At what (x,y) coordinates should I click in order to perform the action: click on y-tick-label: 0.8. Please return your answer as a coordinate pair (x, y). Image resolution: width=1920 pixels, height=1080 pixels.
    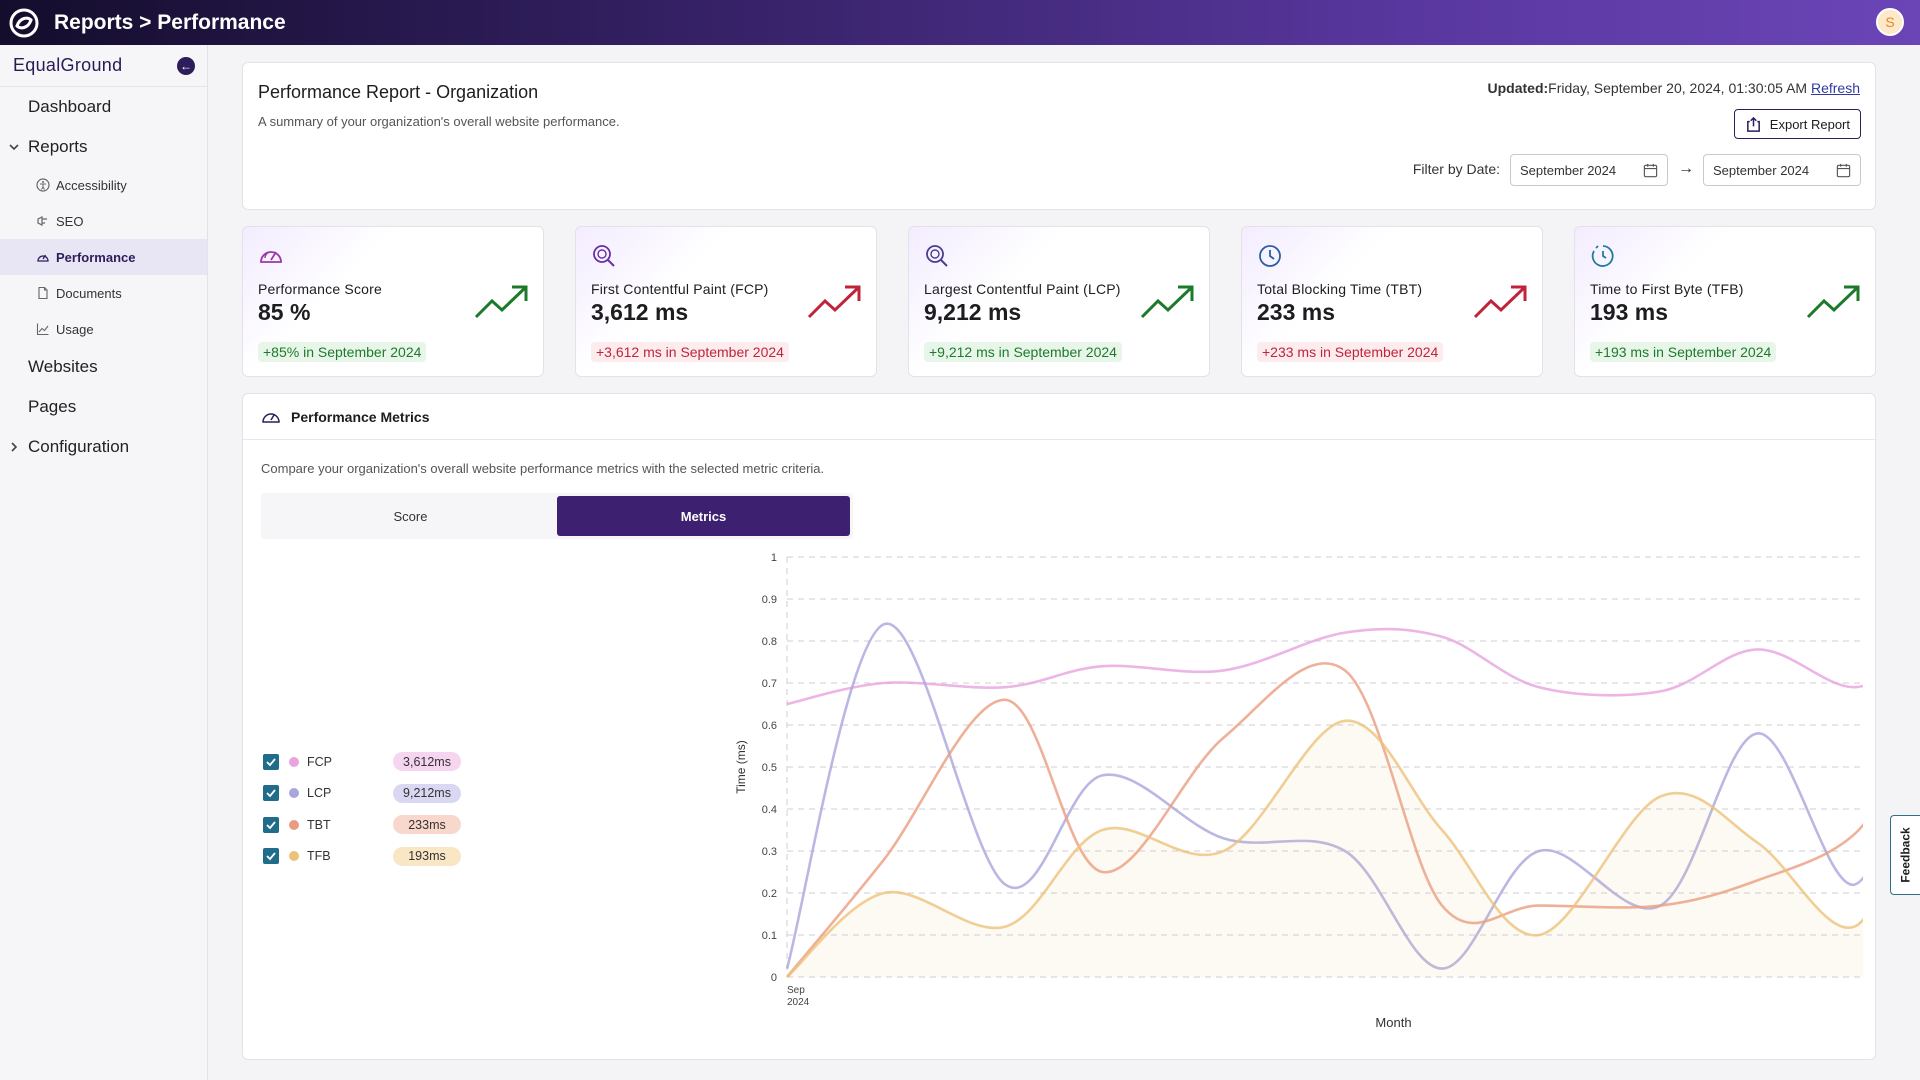
    Looking at the image, I should click on (769, 642).